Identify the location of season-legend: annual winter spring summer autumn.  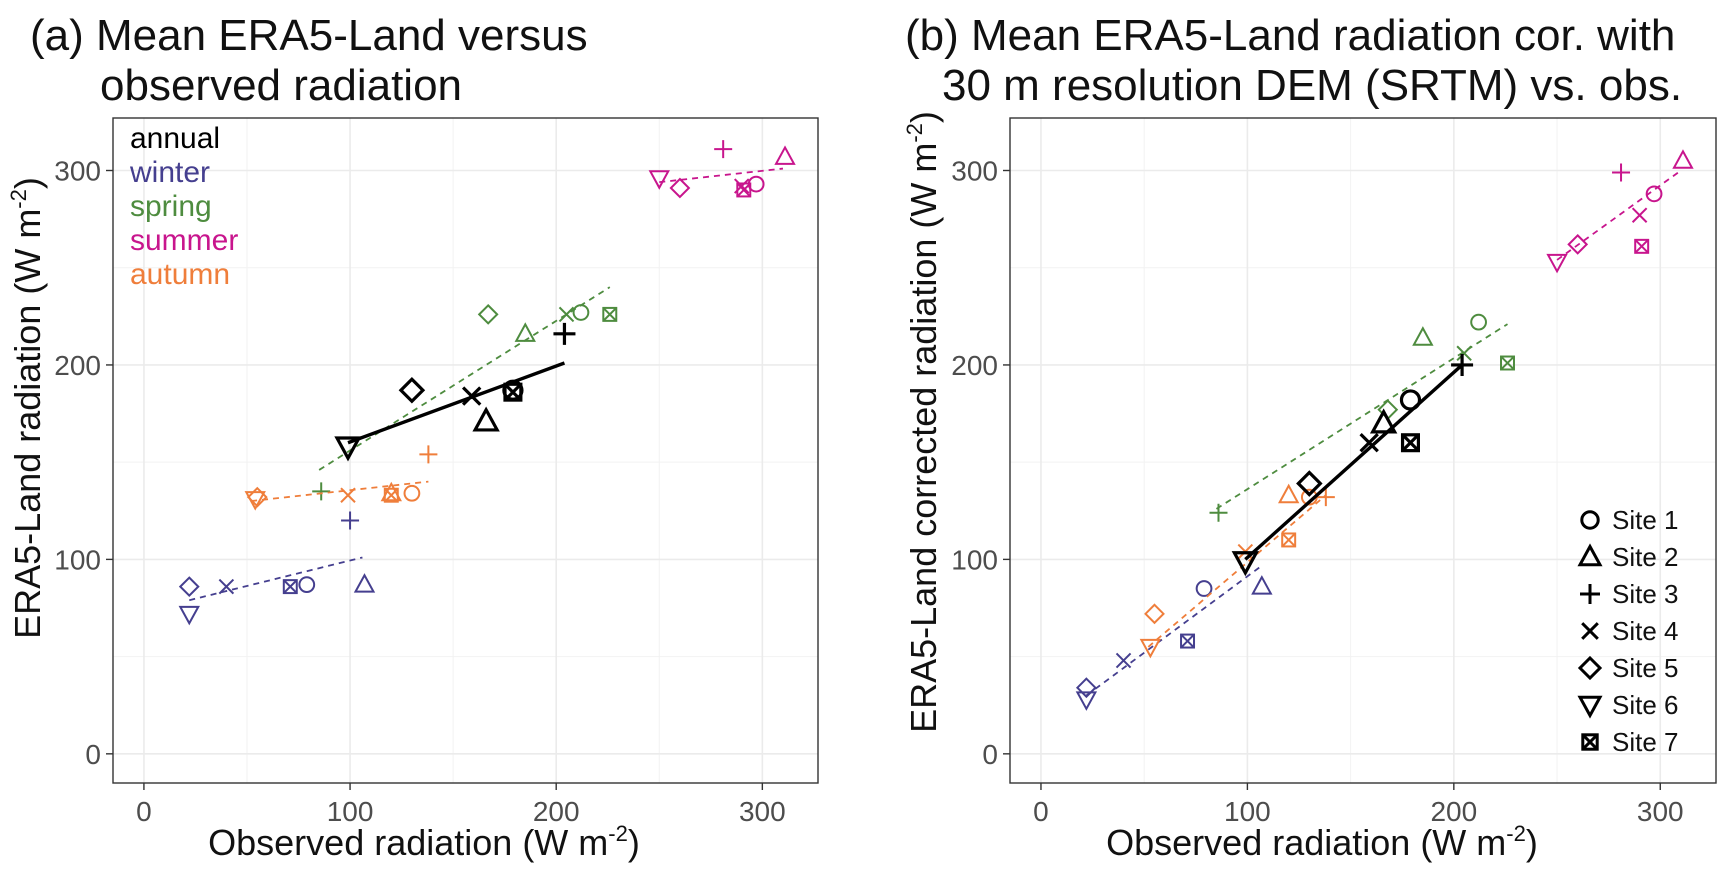
(183, 206).